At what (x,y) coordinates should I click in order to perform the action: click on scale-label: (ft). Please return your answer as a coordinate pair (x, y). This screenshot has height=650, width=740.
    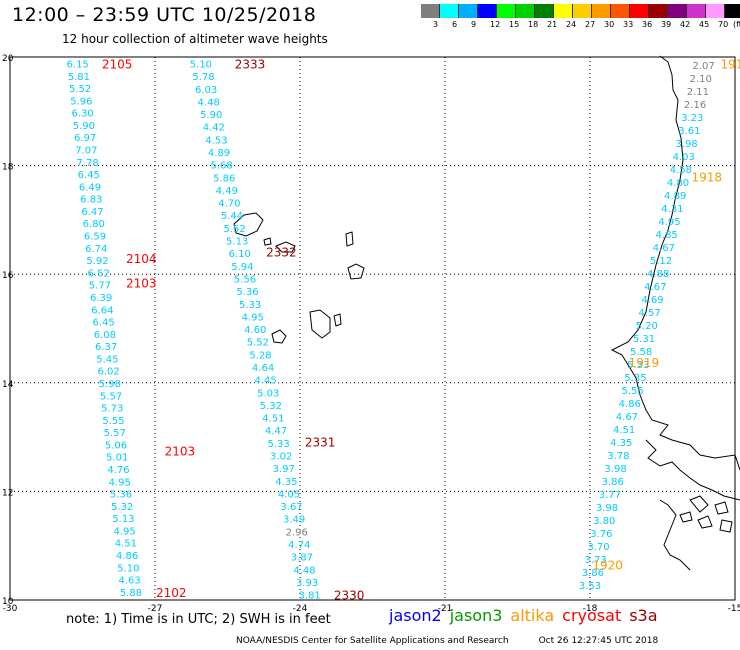
    Looking at the image, I should click on (736, 24).